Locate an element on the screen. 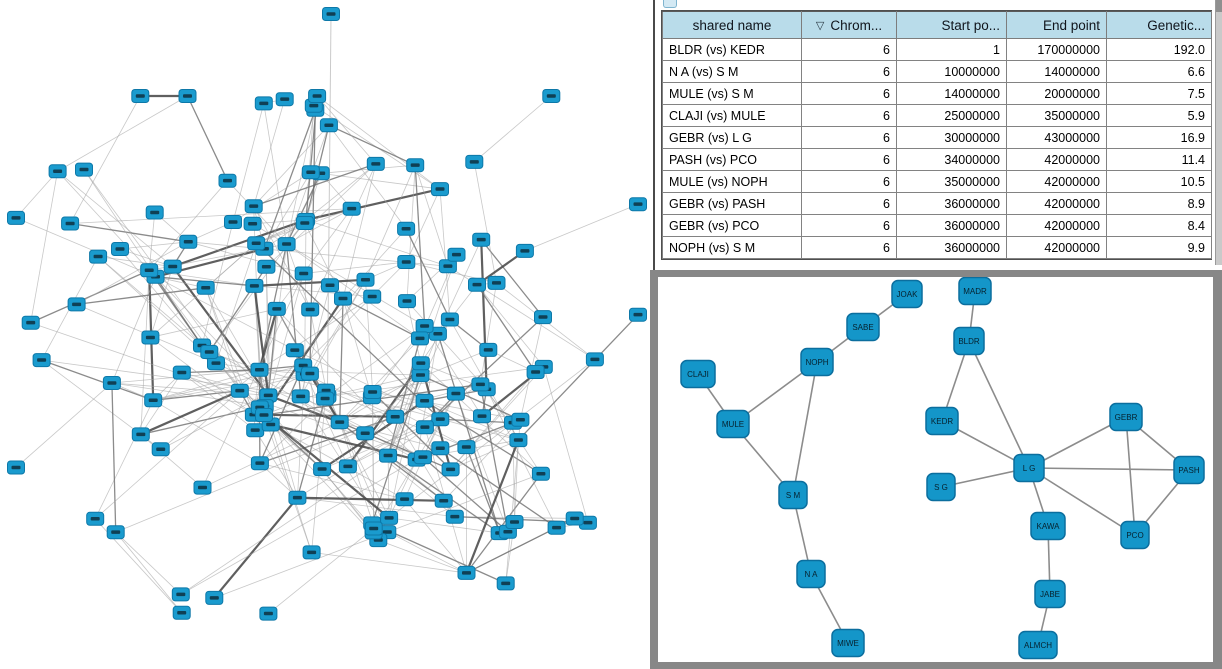  table-cell: 5.9 is located at coordinates (1159, 115).